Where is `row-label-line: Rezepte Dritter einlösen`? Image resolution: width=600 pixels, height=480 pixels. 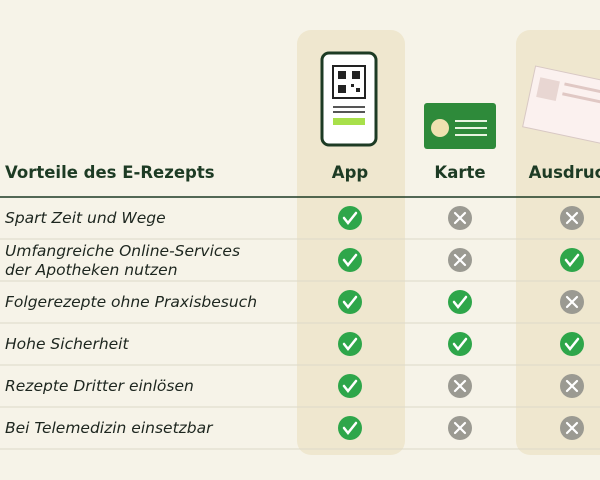
row-label-line: Rezepte Dritter einlösen is located at coordinates (99, 386).